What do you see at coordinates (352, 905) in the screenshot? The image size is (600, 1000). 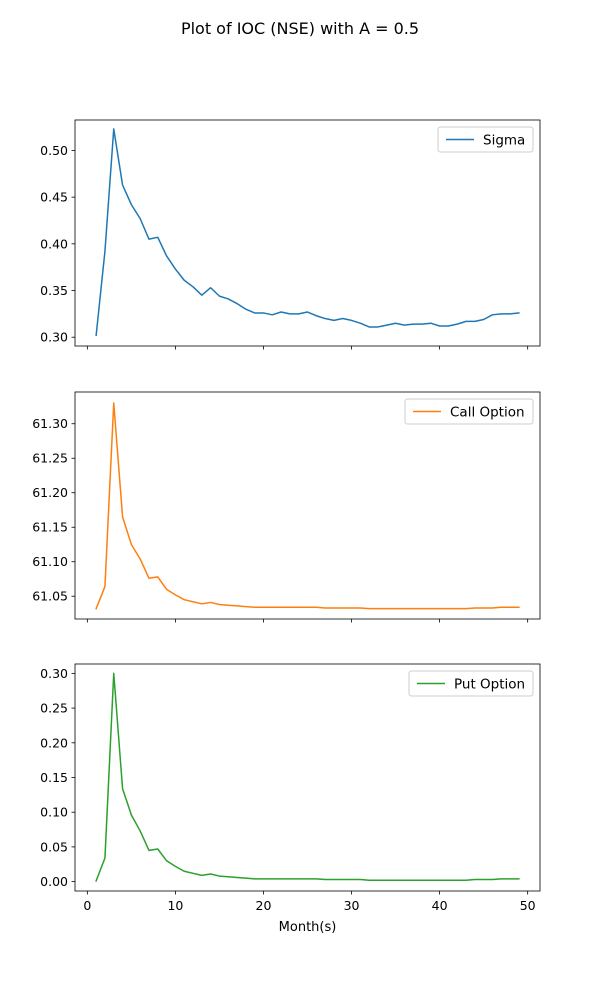 I see `x-tick-label: 30` at bounding box center [352, 905].